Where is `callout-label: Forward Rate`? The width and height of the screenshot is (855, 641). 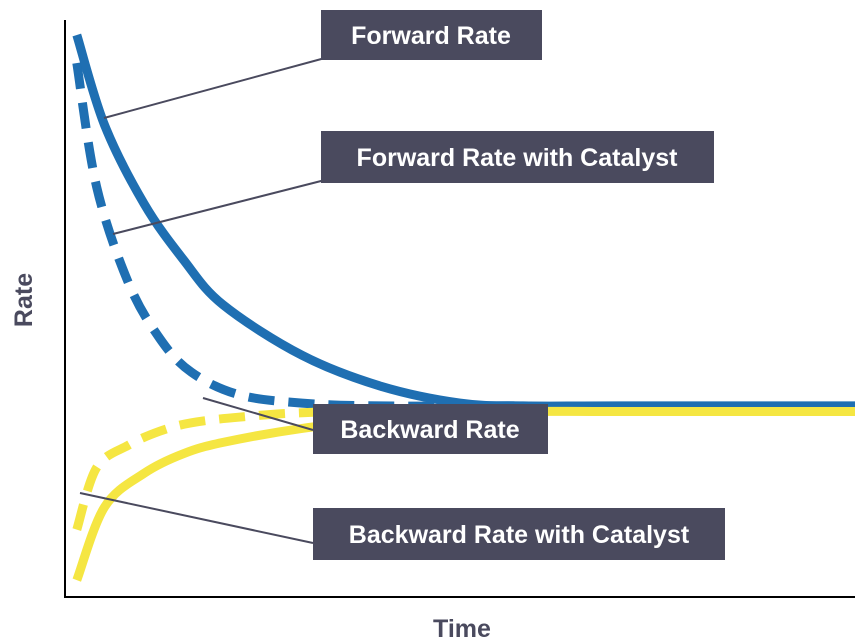 callout-label: Forward Rate is located at coordinates (431, 36).